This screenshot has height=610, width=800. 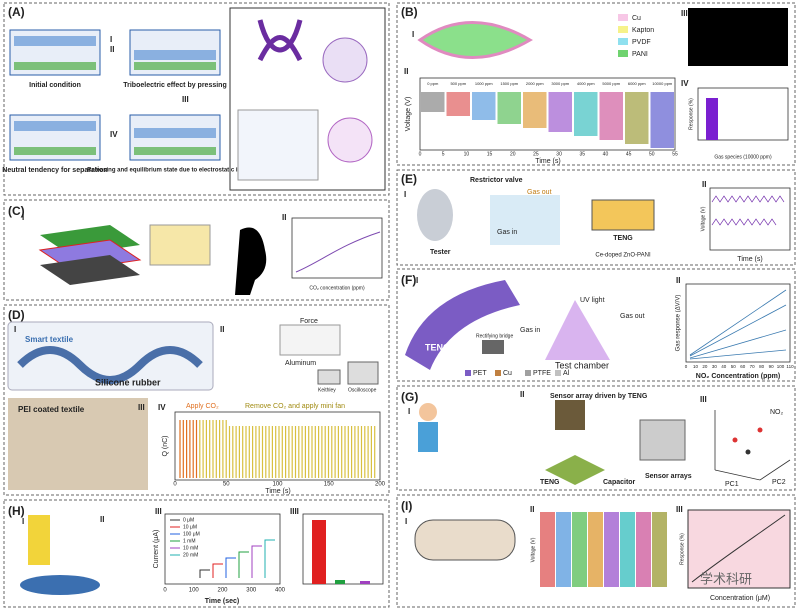 What do you see at coordinates (623, 238) in the screenshot?
I see `text: TENG` at bounding box center [623, 238].